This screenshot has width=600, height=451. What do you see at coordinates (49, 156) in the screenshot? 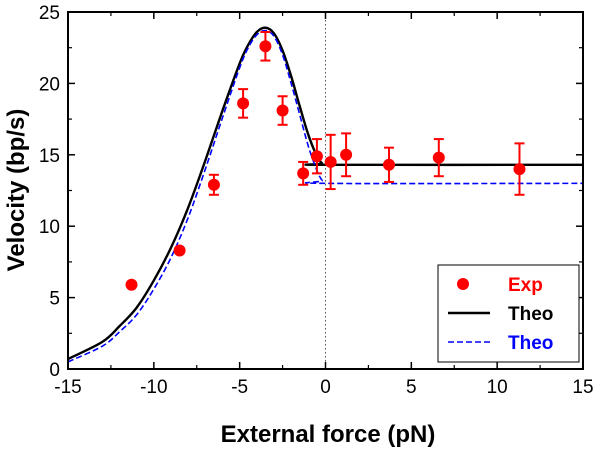
I see `y-tick-label: 15` at bounding box center [49, 156].